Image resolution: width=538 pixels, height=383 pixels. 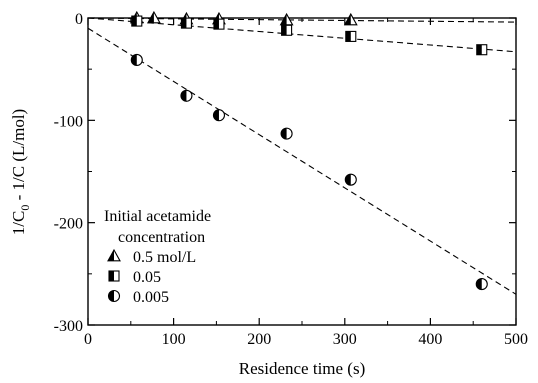 What do you see at coordinates (157, 216) in the screenshot?
I see `legend-title-line1: Initial acetamide` at bounding box center [157, 216].